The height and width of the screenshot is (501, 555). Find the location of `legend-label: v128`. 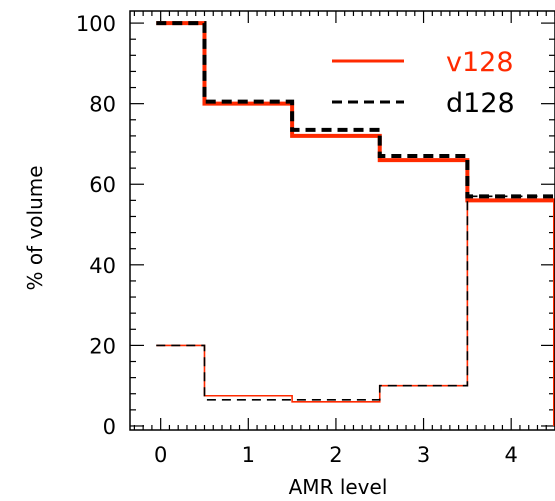

legend-label: v128 is located at coordinates (480, 62).